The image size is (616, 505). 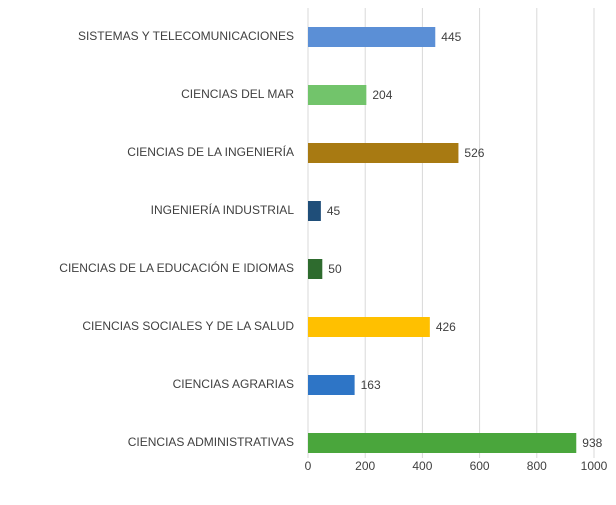 What do you see at coordinates (382, 95) in the screenshot?
I see `data-label: 204` at bounding box center [382, 95].